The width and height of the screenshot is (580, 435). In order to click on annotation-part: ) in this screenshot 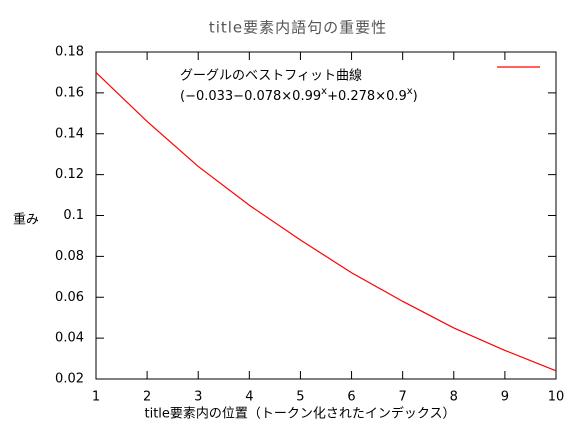, I will do `click(415, 96)`.